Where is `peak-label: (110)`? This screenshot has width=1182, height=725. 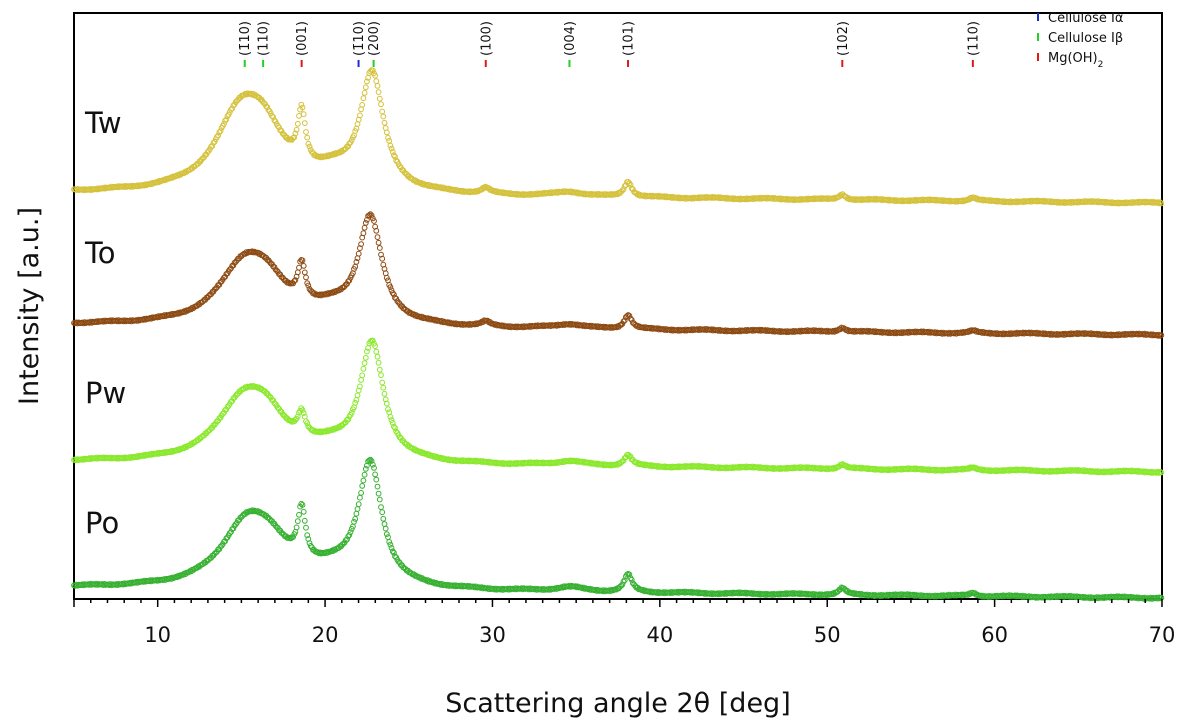
peak-label: (110) is located at coordinates (264, 38).